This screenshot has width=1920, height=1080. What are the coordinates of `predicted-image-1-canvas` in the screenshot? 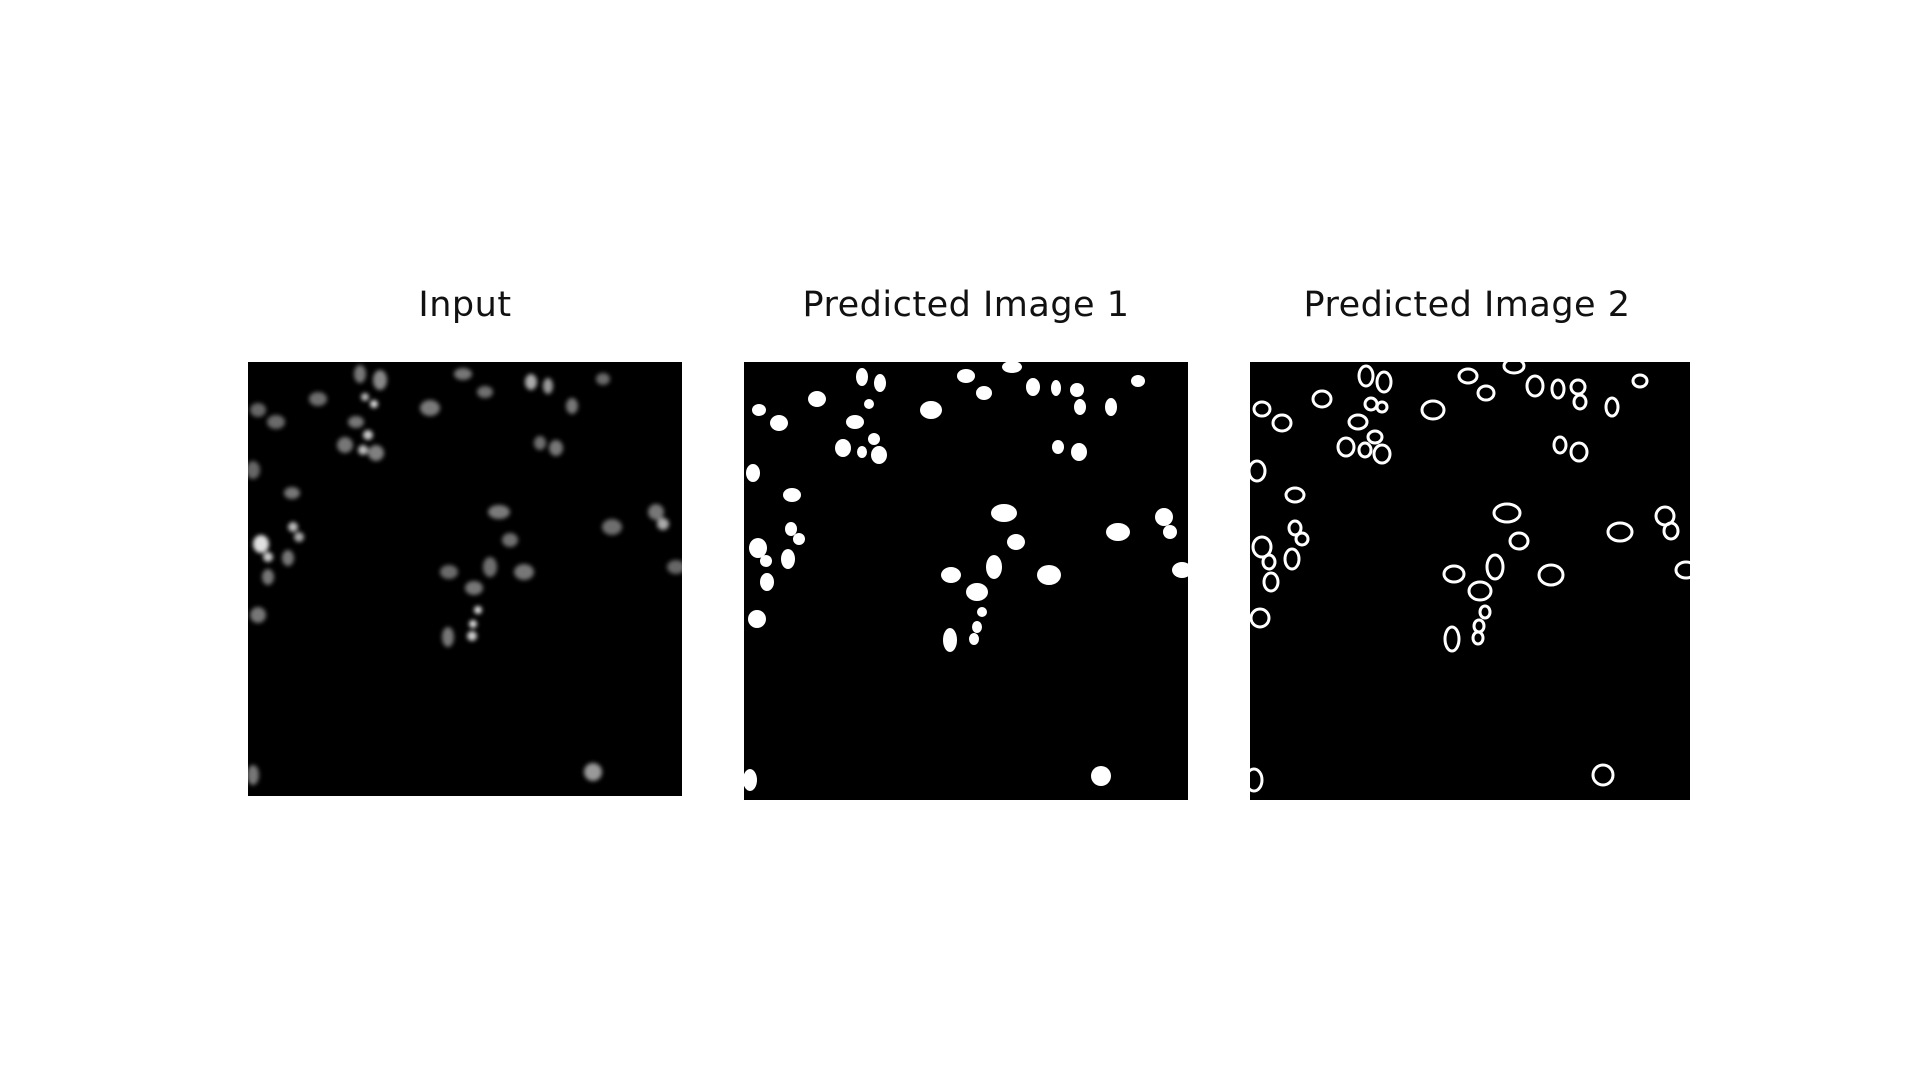 It's located at (966, 581).